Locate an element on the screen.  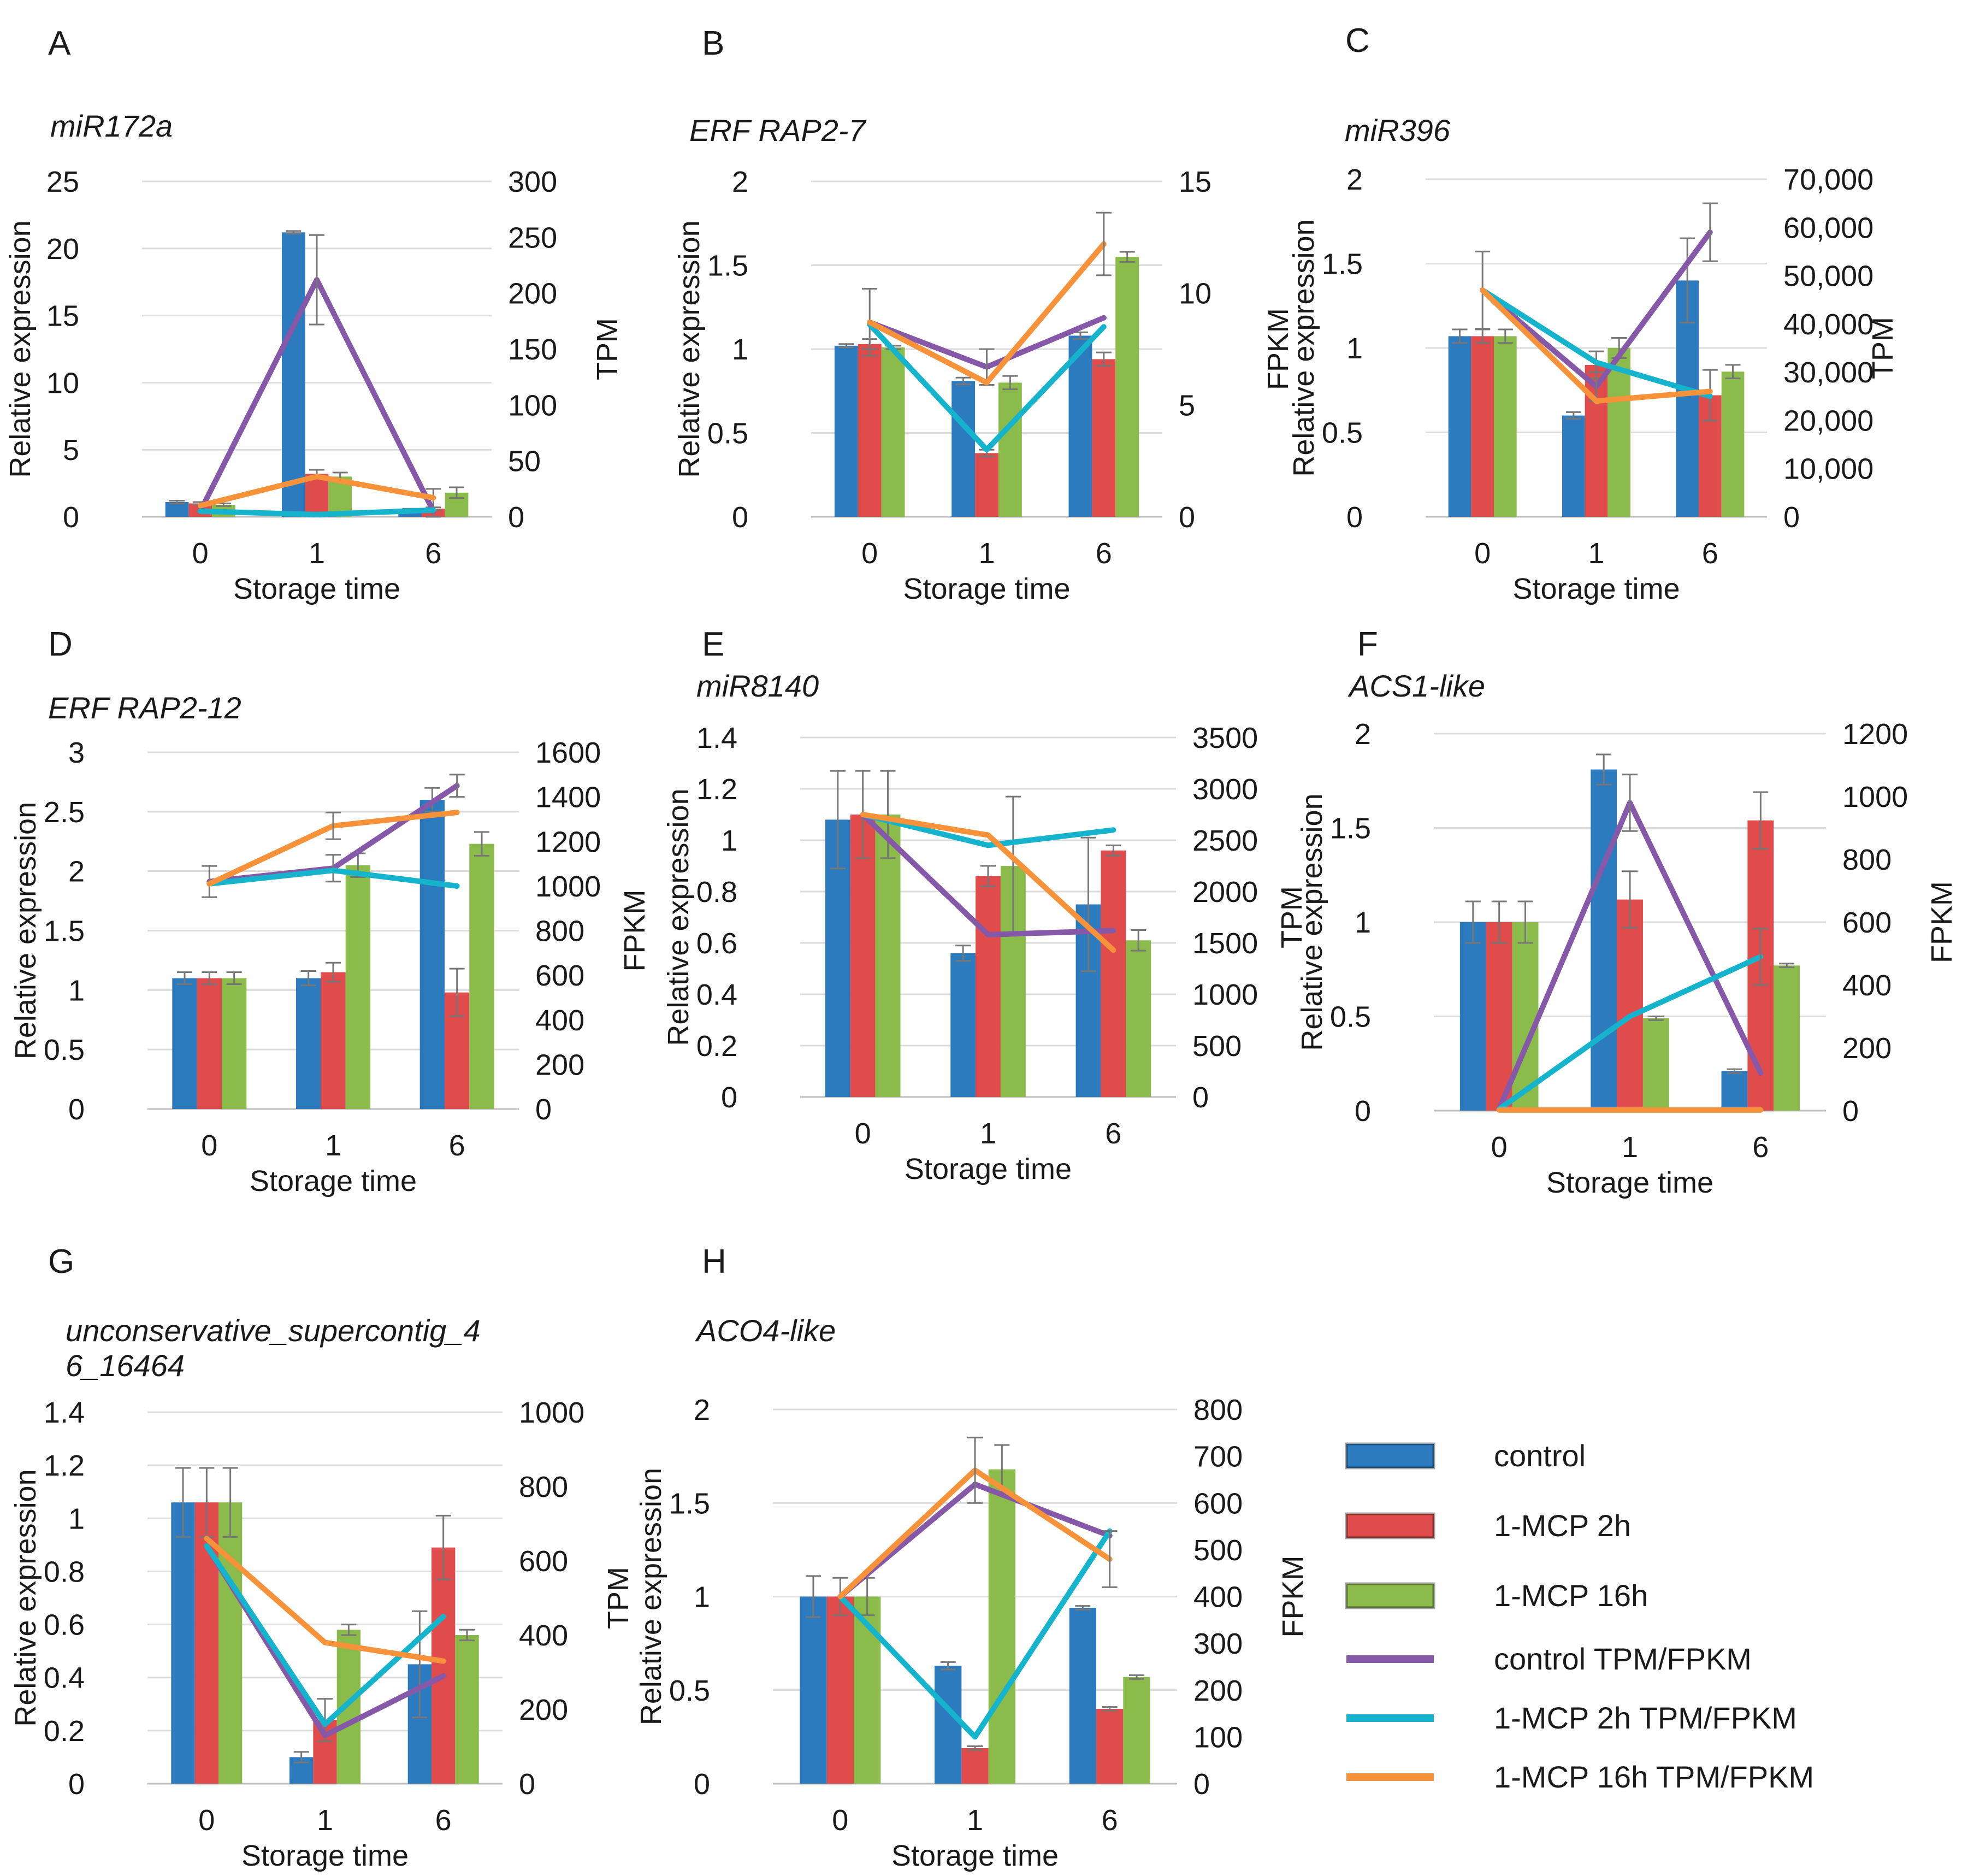
y2-tick-label: 40,000 is located at coordinates (1828, 325).